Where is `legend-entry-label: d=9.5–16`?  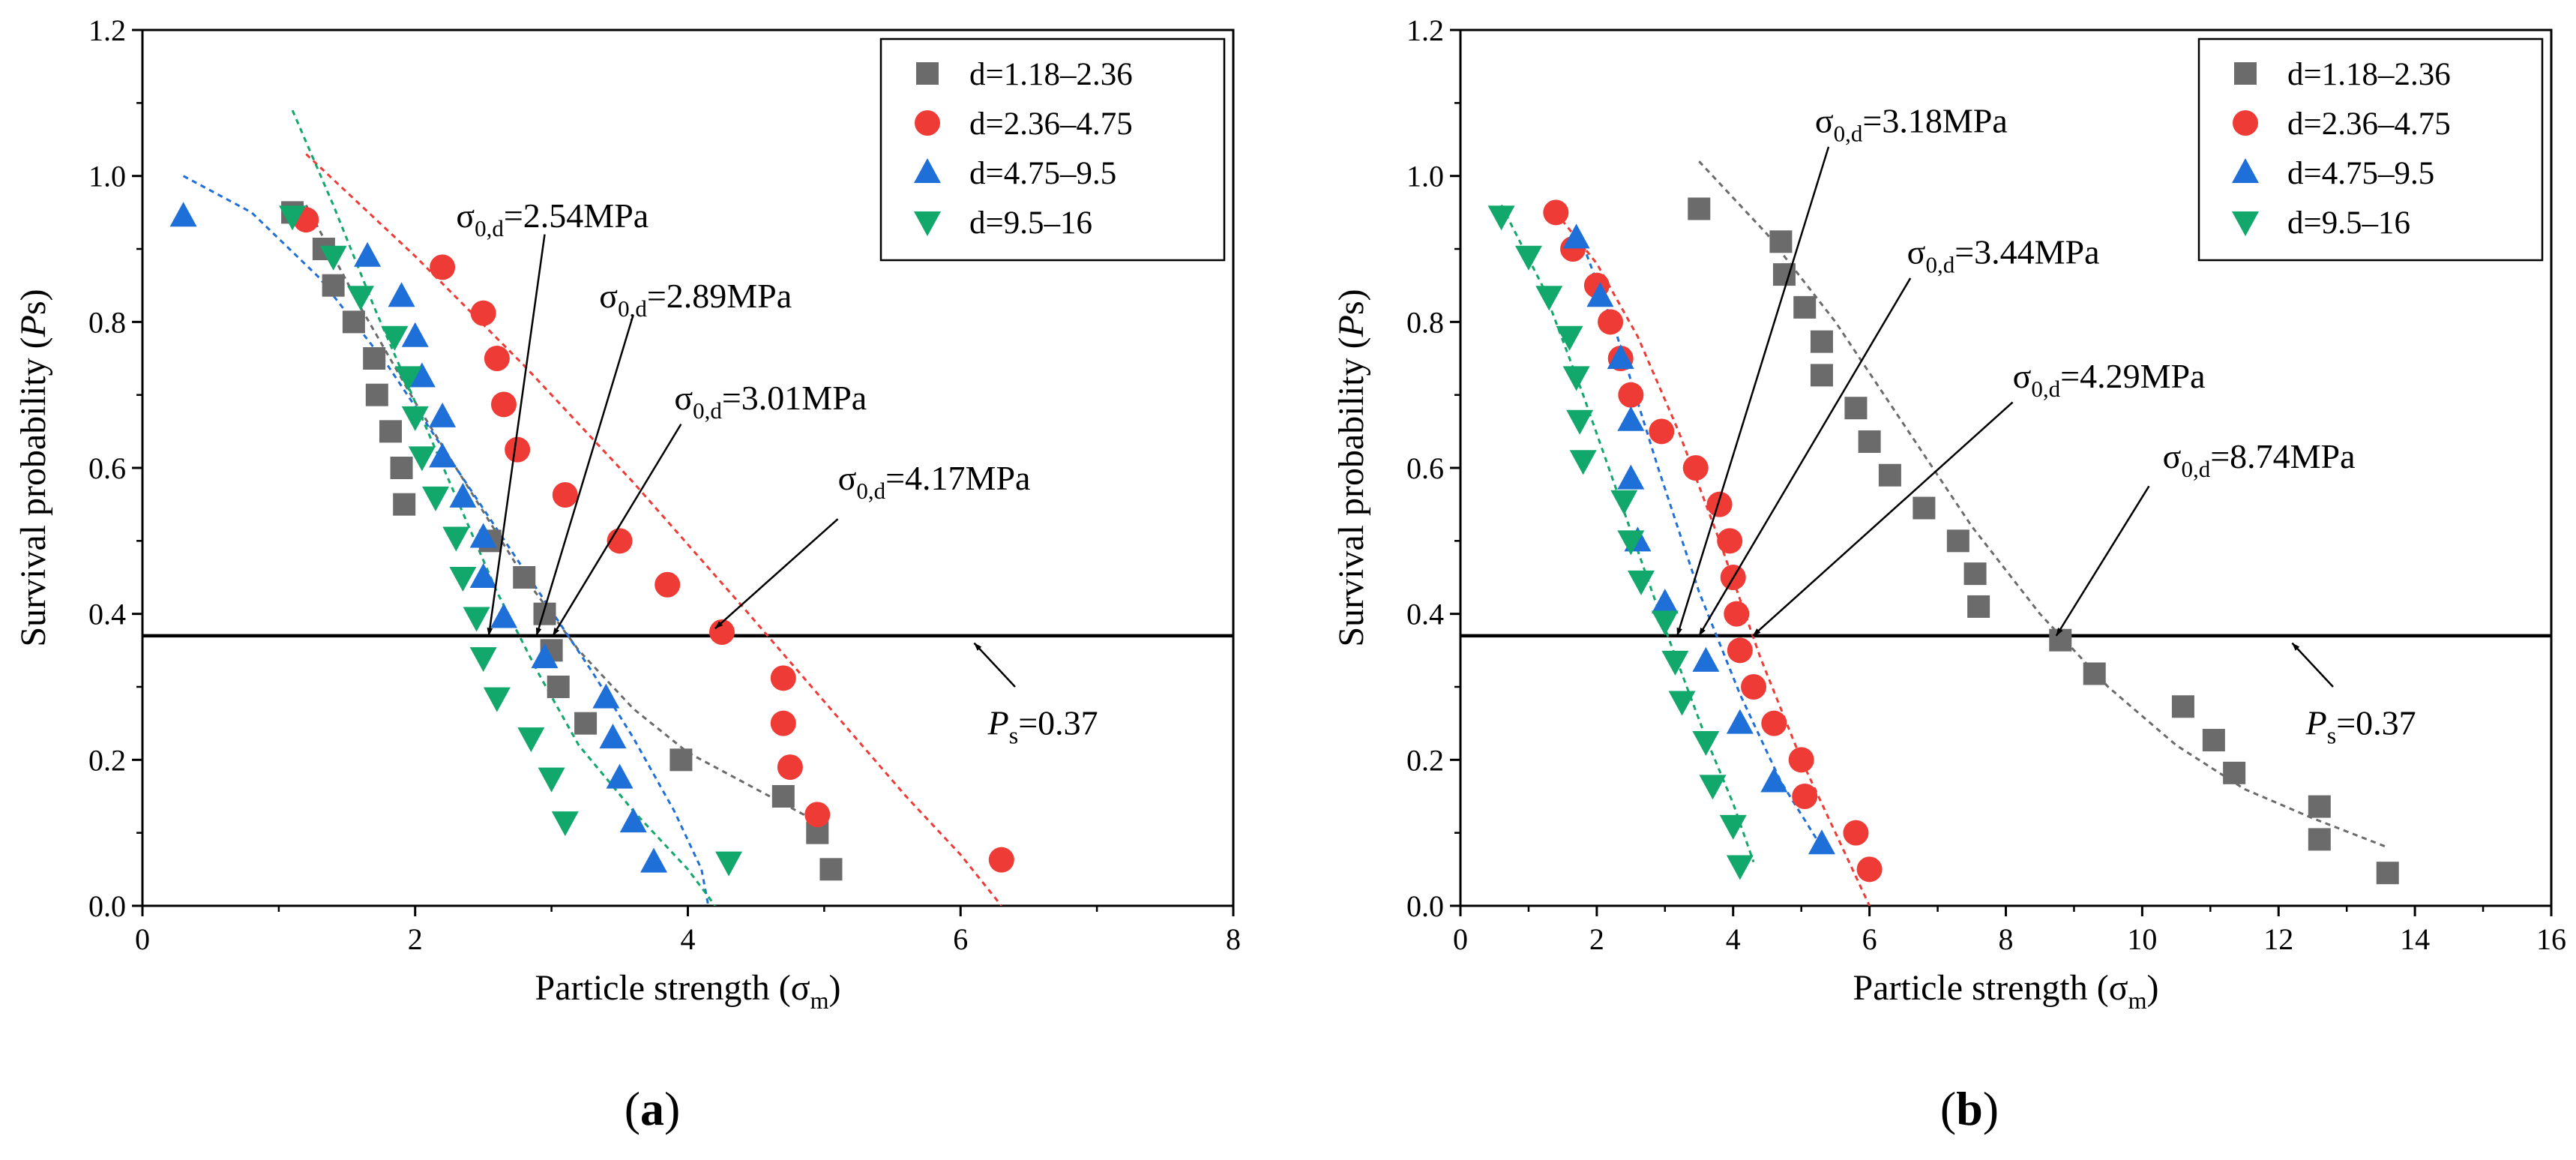 legend-entry-label: d=9.5–16 is located at coordinates (2348, 223).